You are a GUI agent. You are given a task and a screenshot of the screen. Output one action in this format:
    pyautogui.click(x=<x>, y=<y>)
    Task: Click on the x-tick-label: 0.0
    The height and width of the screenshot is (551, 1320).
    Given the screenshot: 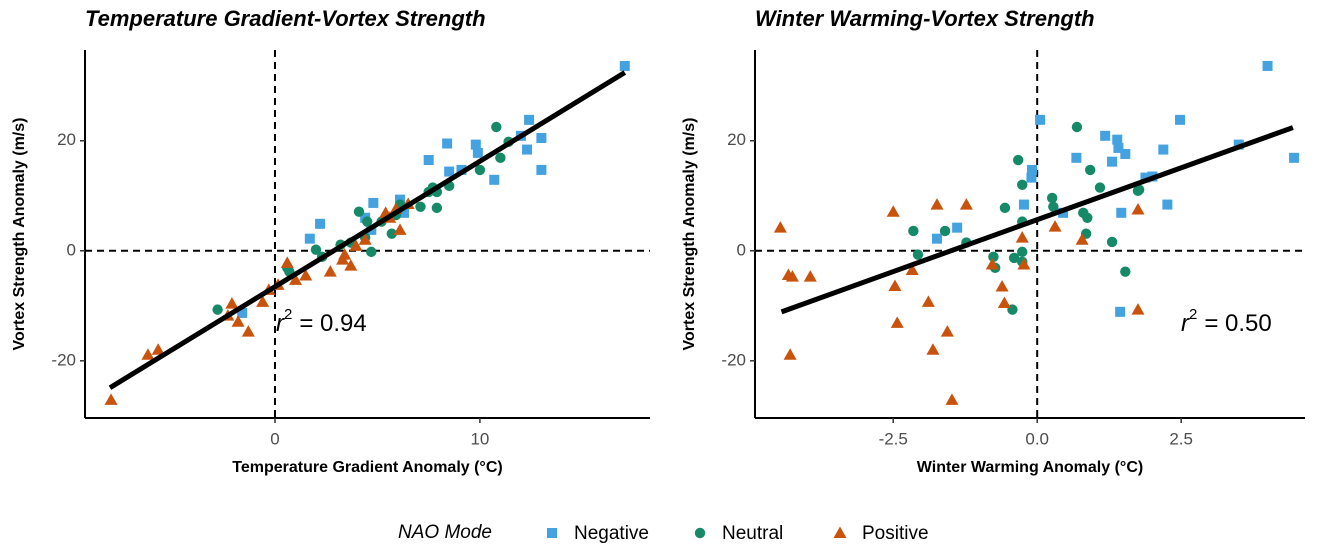 What is the action you would take?
    pyautogui.click(x=1037, y=438)
    